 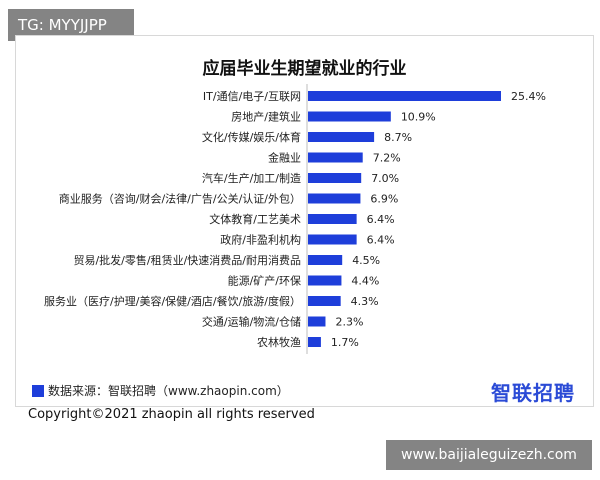 What do you see at coordinates (365, 281) in the screenshot?
I see `value-label: 4.4%` at bounding box center [365, 281].